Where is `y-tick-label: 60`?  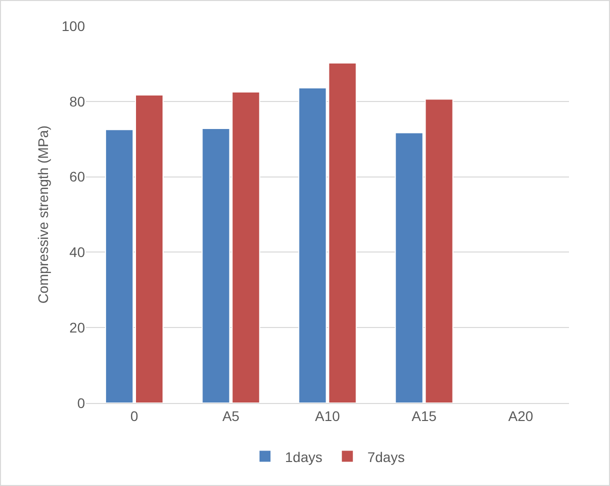
y-tick-label: 60 is located at coordinates (77, 176).